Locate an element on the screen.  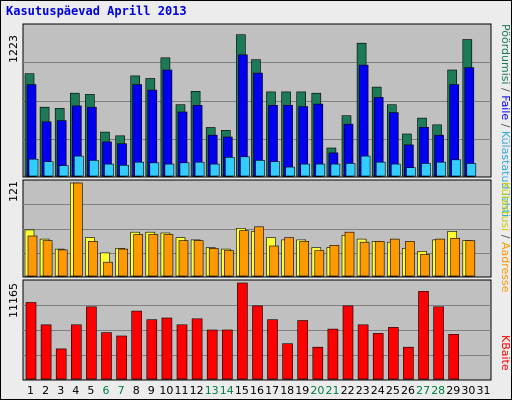
legend-hits: Külastatud lehti is located at coordinates (505, 174).